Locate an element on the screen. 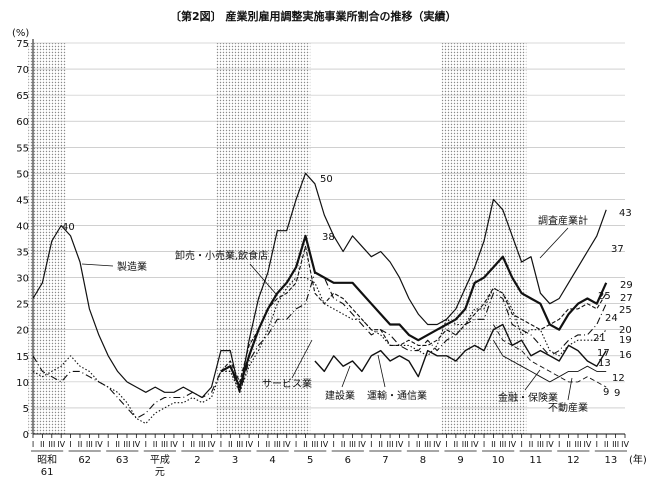  y-tick-label: 60 is located at coordinates (22, 122).